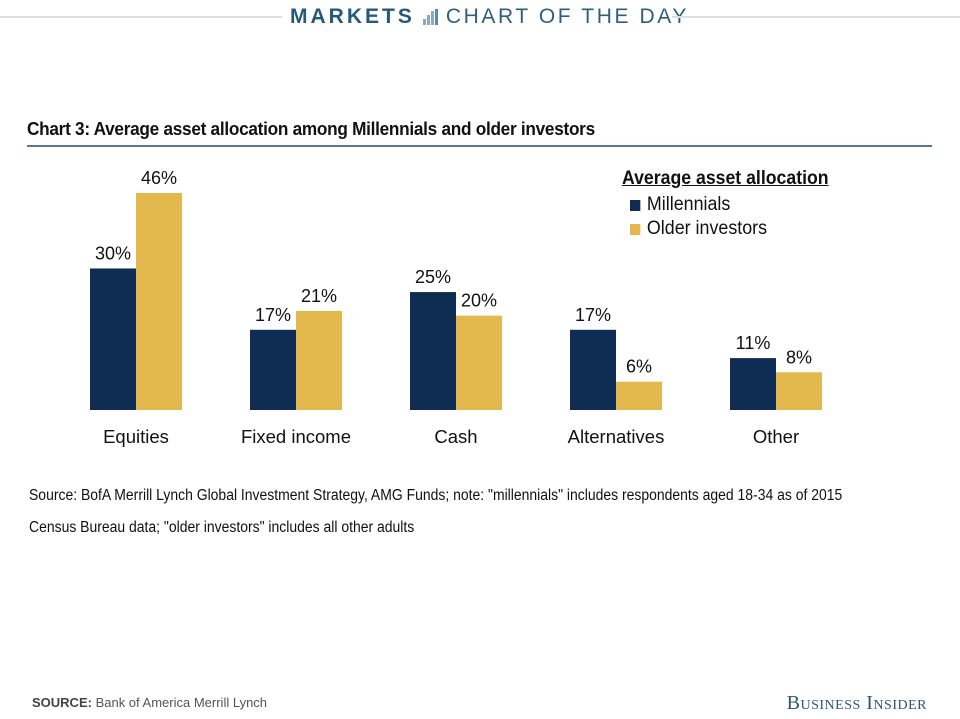 The image size is (960, 719). Describe the element at coordinates (635, 205) in the screenshot. I see `legend-swatch-millennials` at that location.